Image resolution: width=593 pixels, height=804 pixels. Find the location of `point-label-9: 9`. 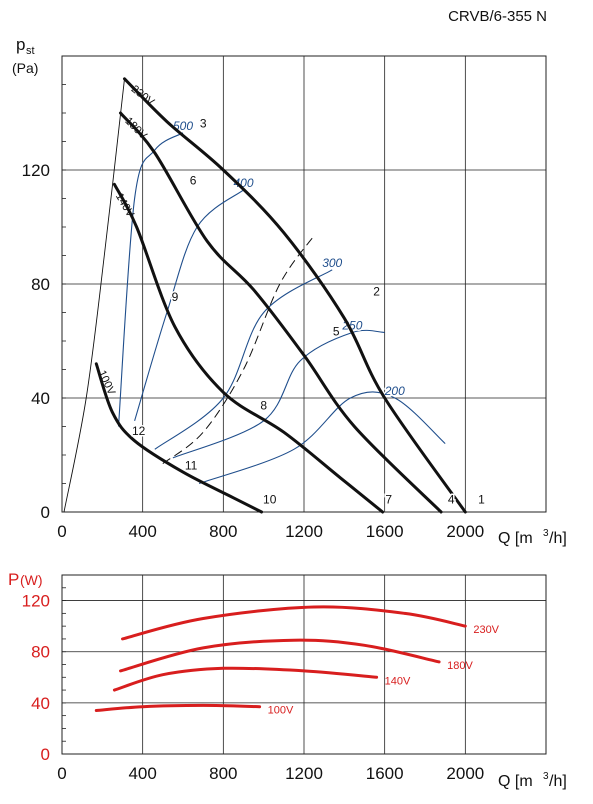

point-label-9: 9 is located at coordinates (175, 297).